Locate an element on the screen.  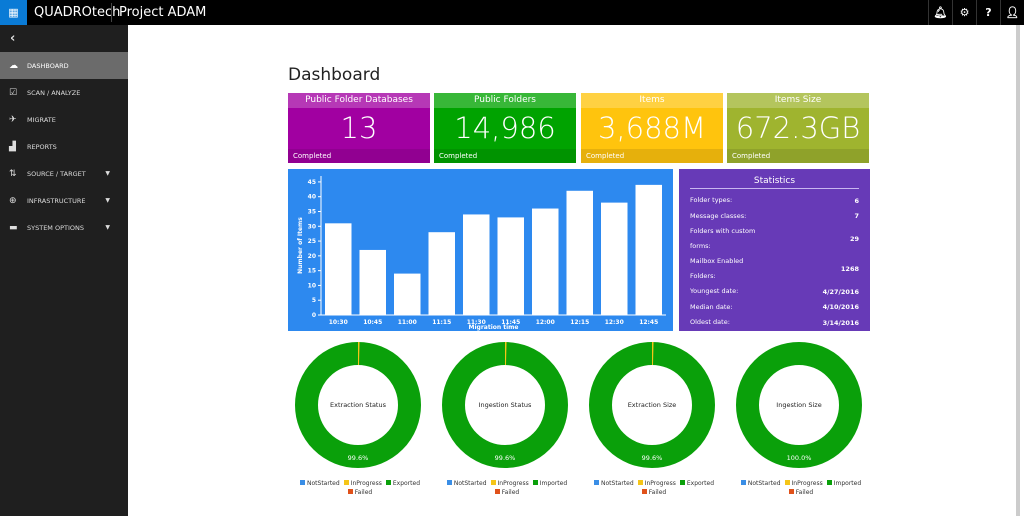
caret-down-icon: ▼ is located at coordinates (107, 200).